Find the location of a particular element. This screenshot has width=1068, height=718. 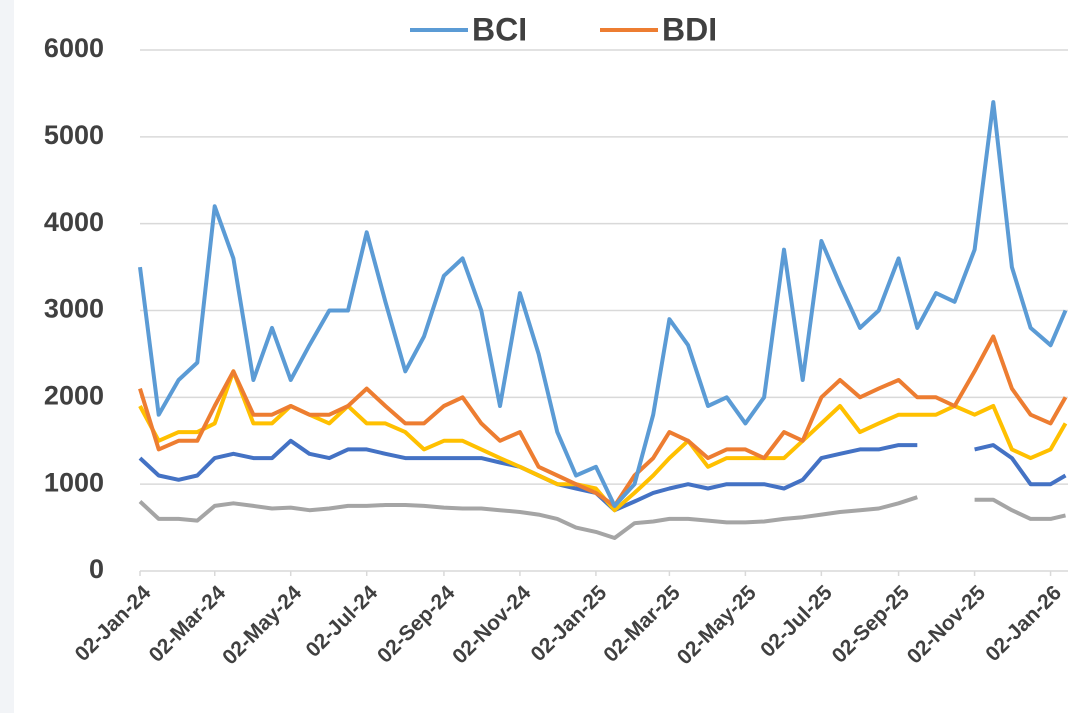

y-tick-label: 4000 is located at coordinates (74, 222).